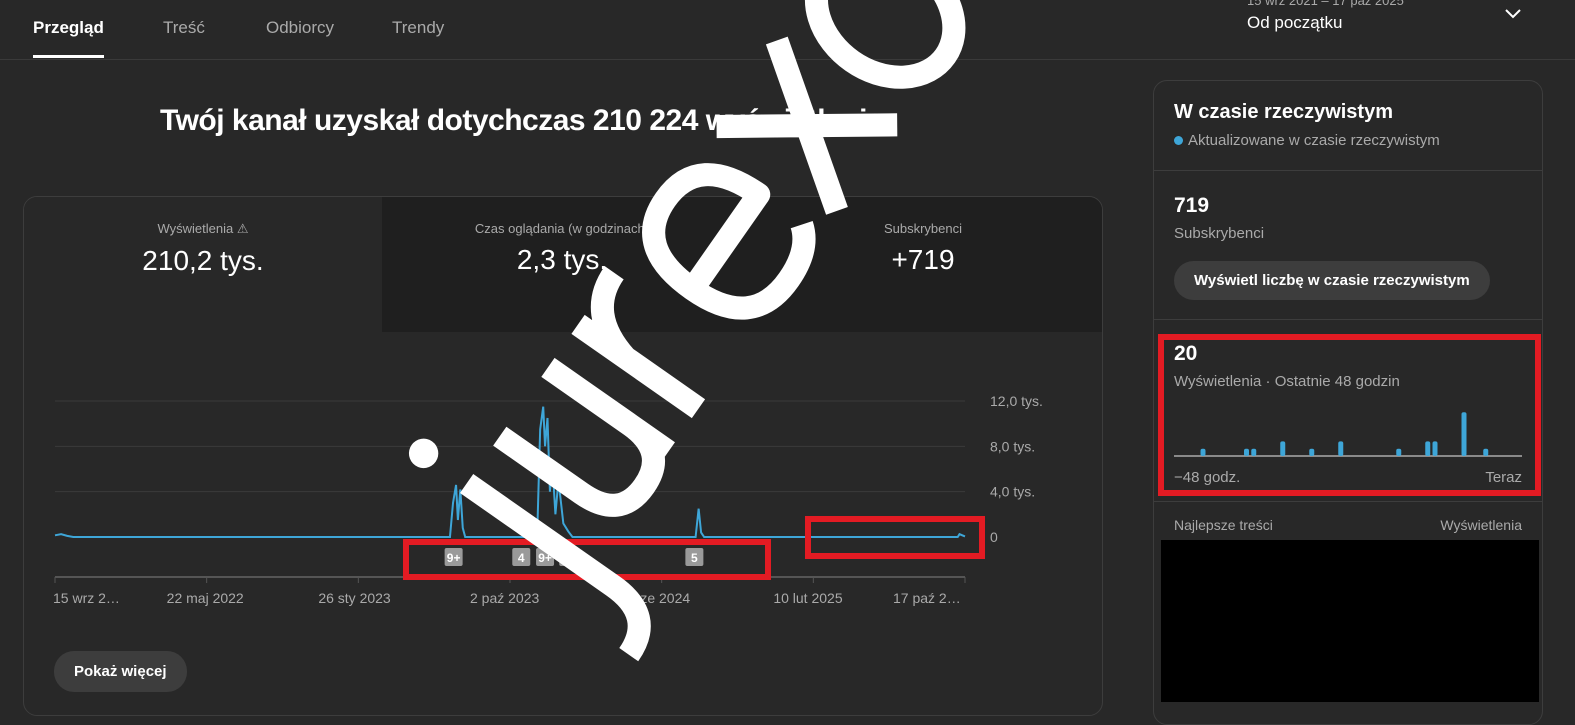 This screenshot has width=1575, height=725. I want to click on live-dot-icon, so click(1178, 140).